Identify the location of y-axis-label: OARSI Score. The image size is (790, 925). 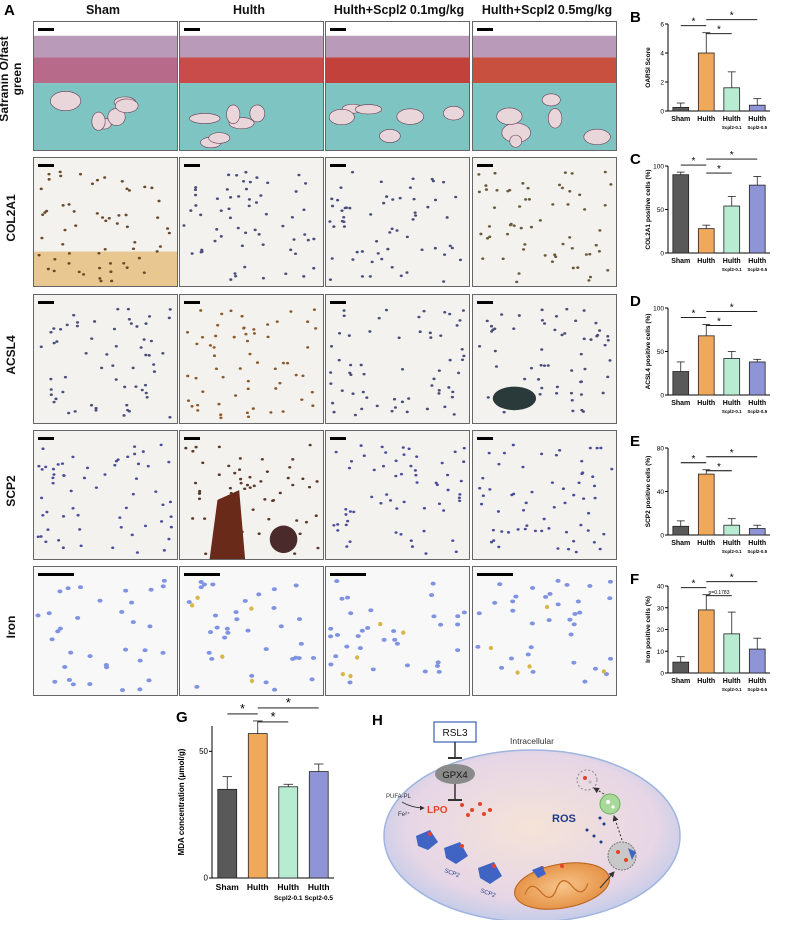
(648, 67).